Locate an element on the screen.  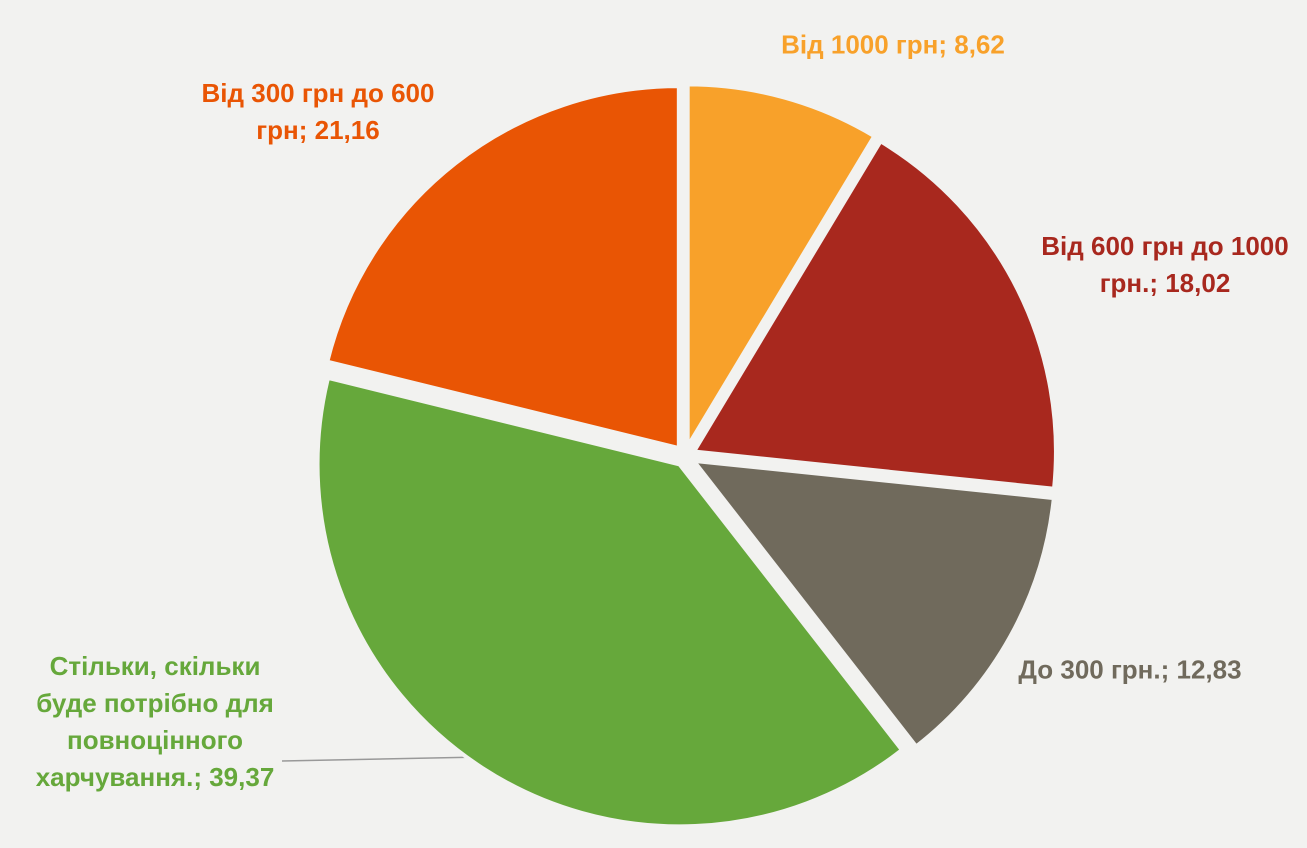
value-label: 21,16 is located at coordinates (347, 130).